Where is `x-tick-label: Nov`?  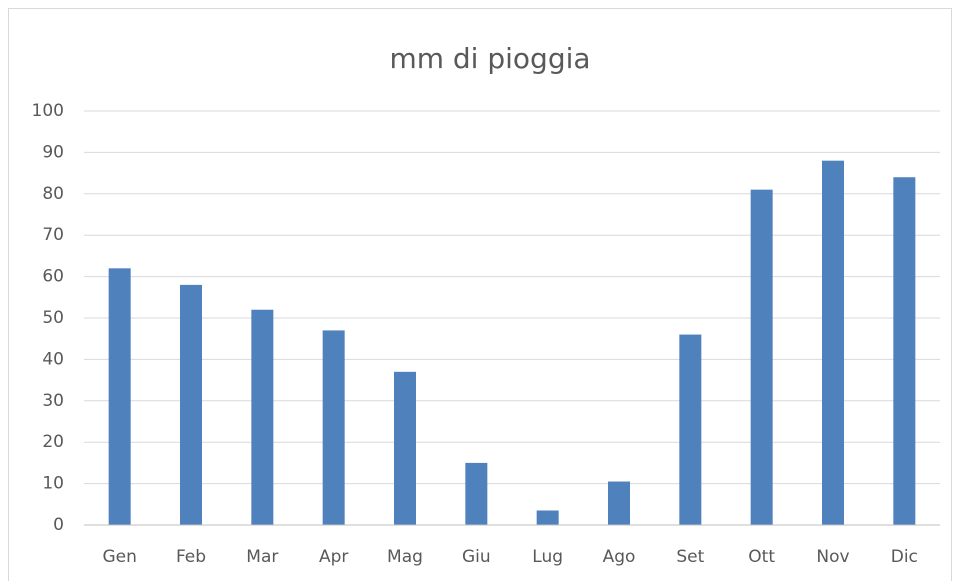 x-tick-label: Nov is located at coordinates (832, 557).